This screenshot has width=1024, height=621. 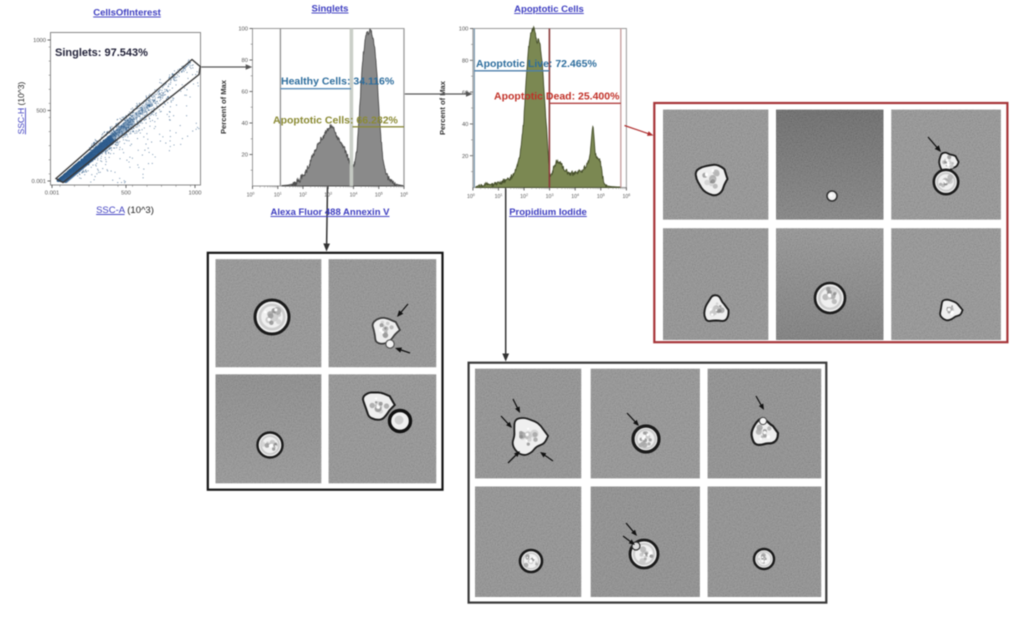 I want to click on svg-text: Apoptotic Cells, so click(x=549, y=9).